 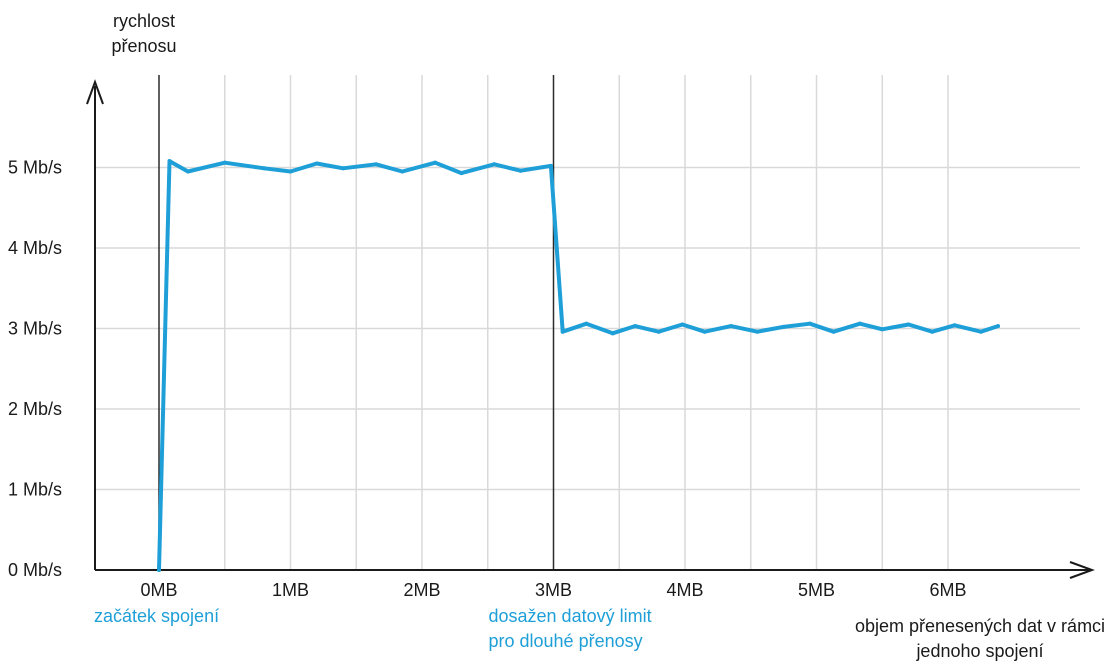 What do you see at coordinates (816, 590) in the screenshot?
I see `x-tick-label: 5MB` at bounding box center [816, 590].